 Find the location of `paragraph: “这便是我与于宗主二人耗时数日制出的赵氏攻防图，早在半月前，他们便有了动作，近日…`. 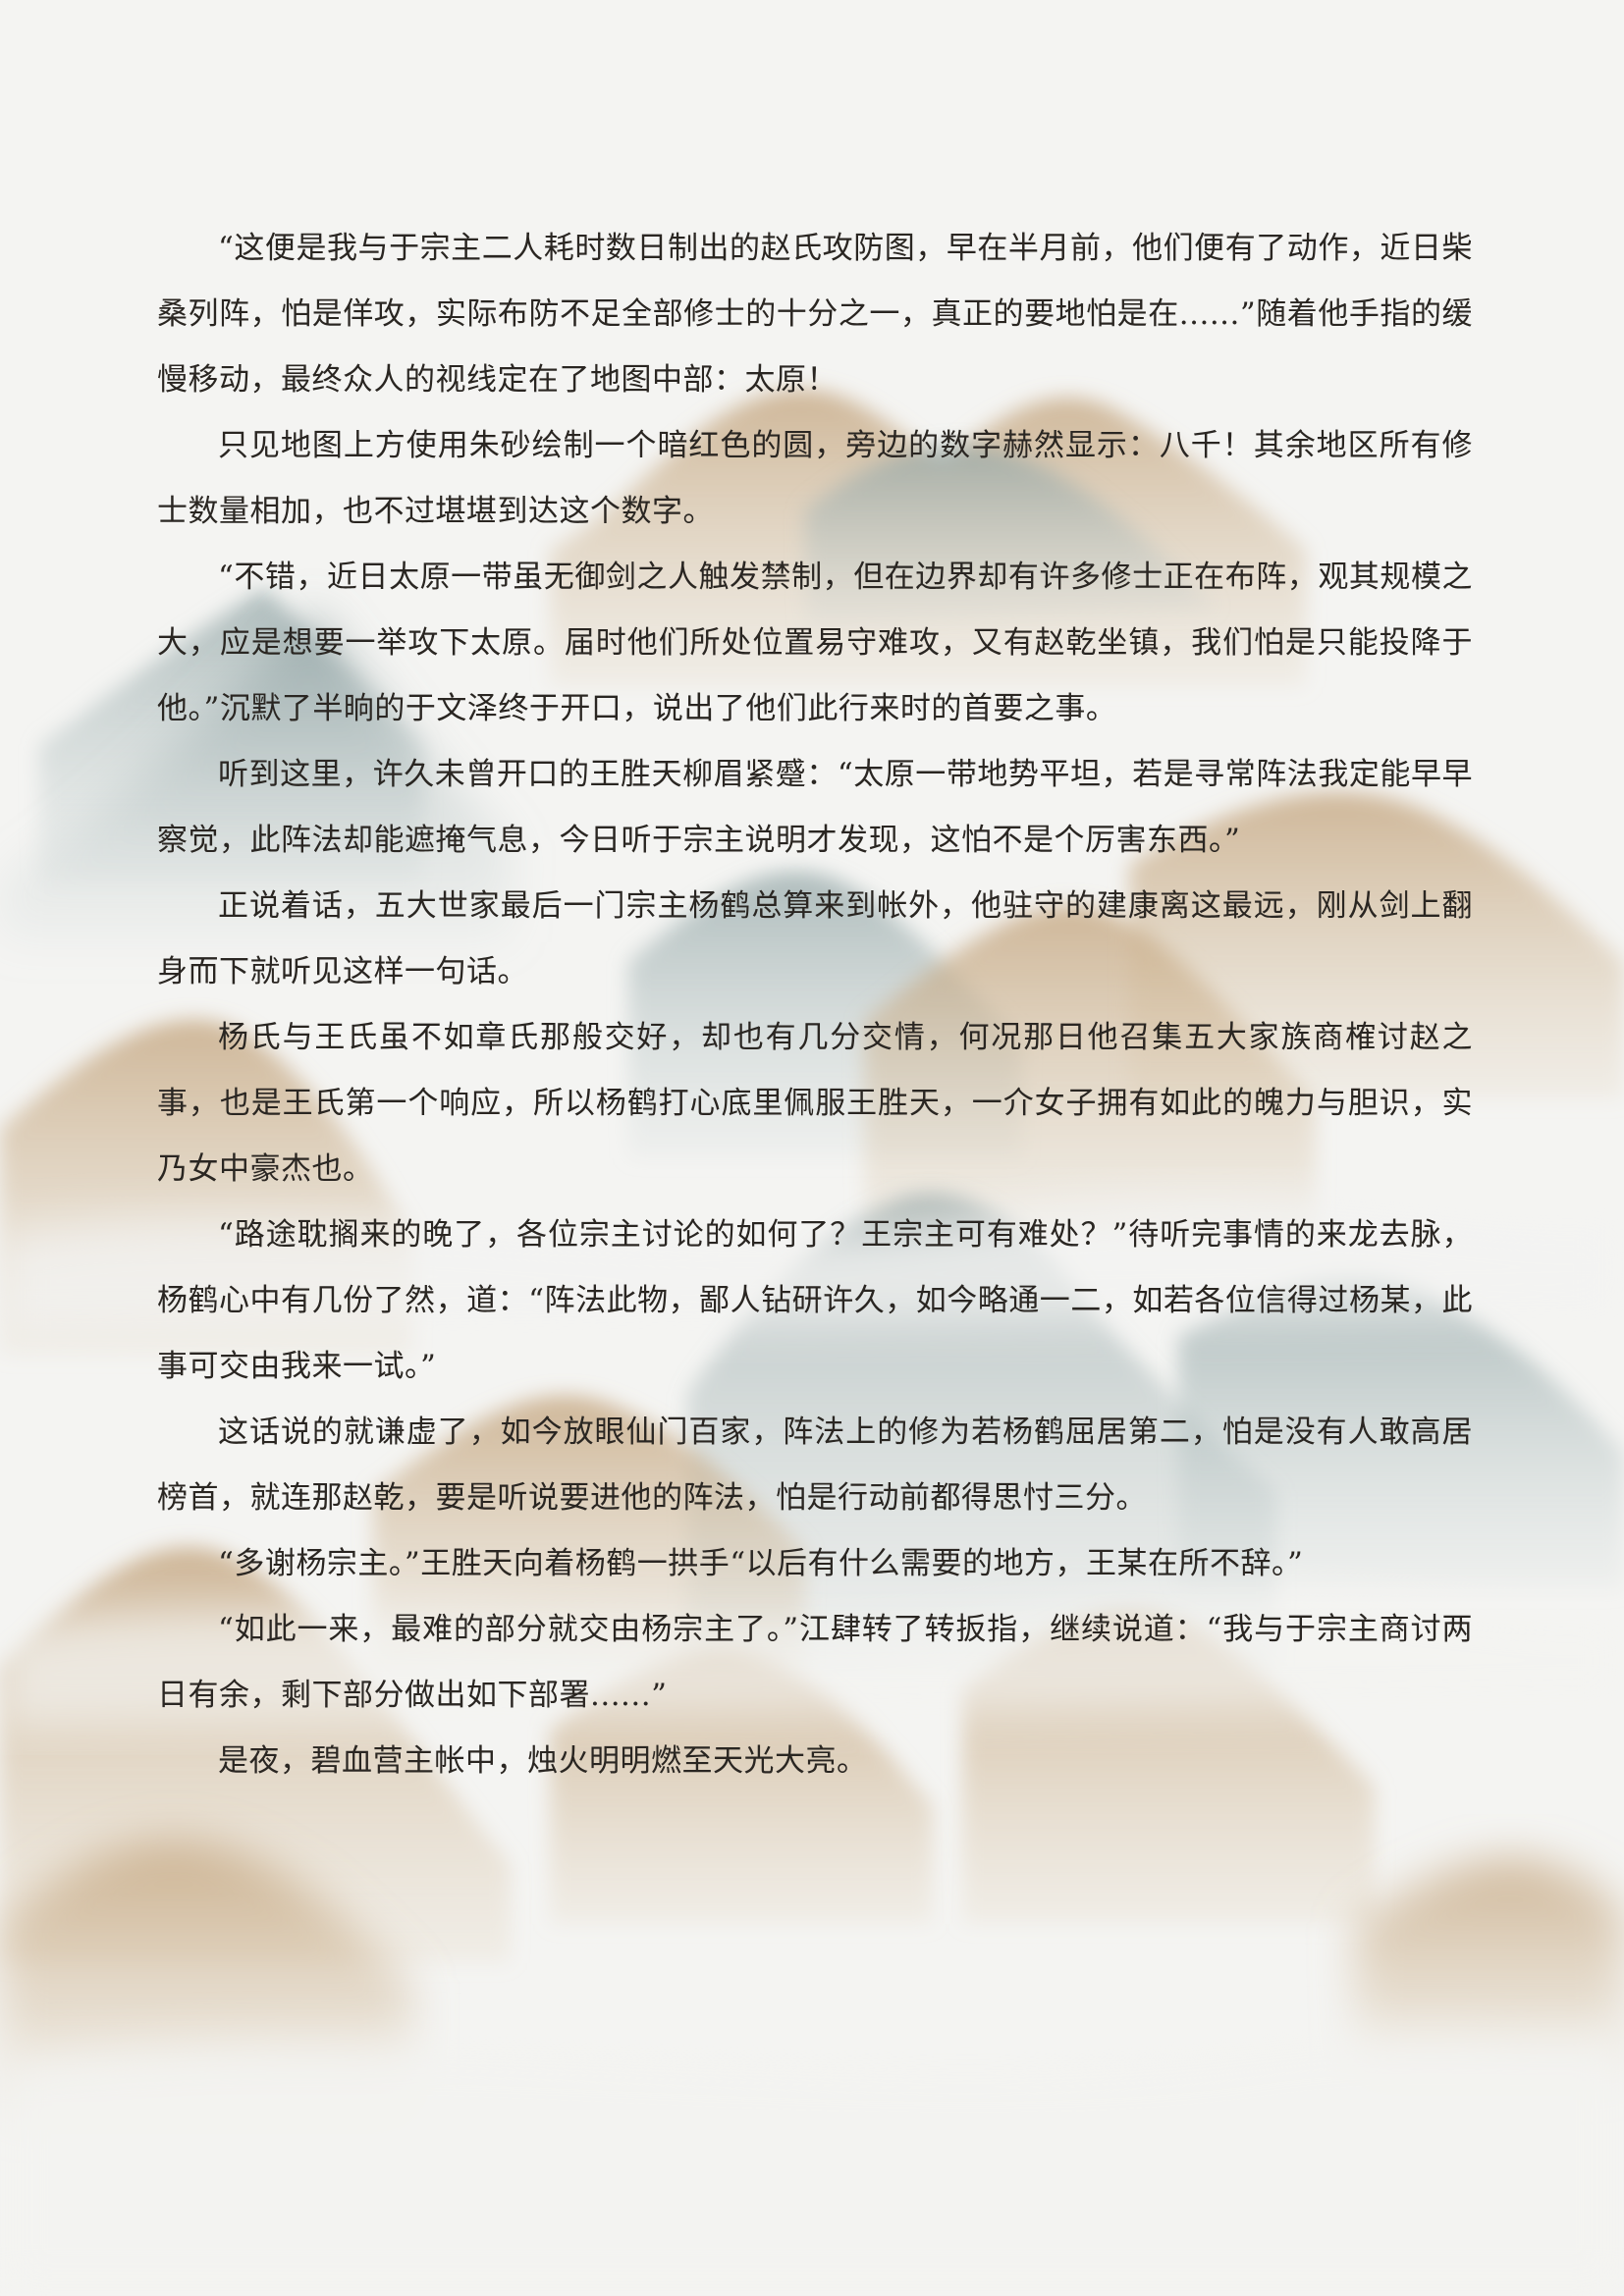

paragraph: “这便是我与于宗主二人耗时数日制出的赵氏攻防图，早在半月前，他们便有了动作，近日… is located at coordinates (815, 314).